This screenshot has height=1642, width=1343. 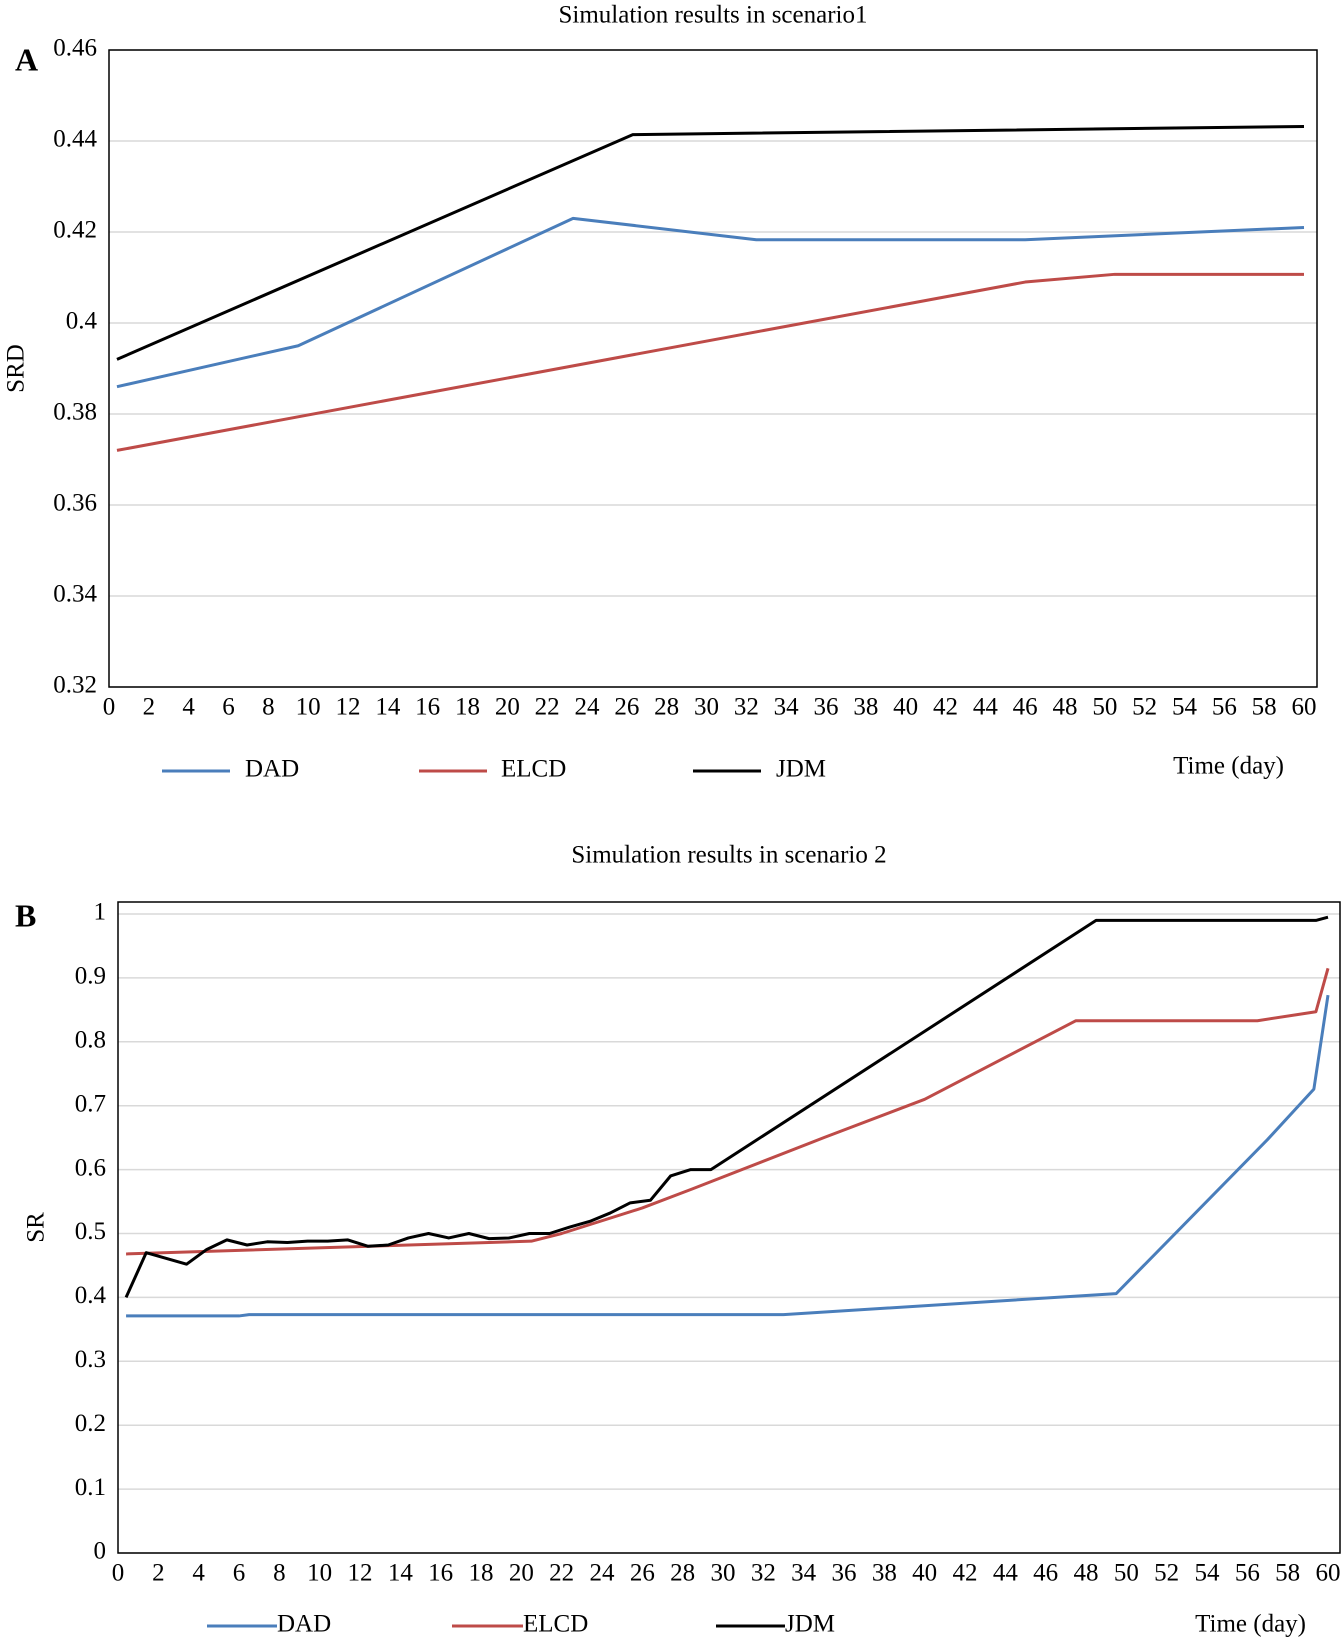 I want to click on x-tick-label: 60, so click(x=1328, y=1573).